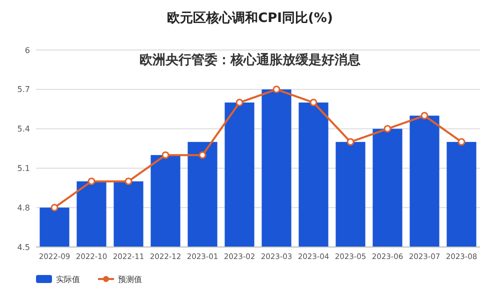 This screenshot has width=500, height=291. Describe the element at coordinates (23, 129) in the screenshot. I see `y-tick-label: 5.4` at that location.